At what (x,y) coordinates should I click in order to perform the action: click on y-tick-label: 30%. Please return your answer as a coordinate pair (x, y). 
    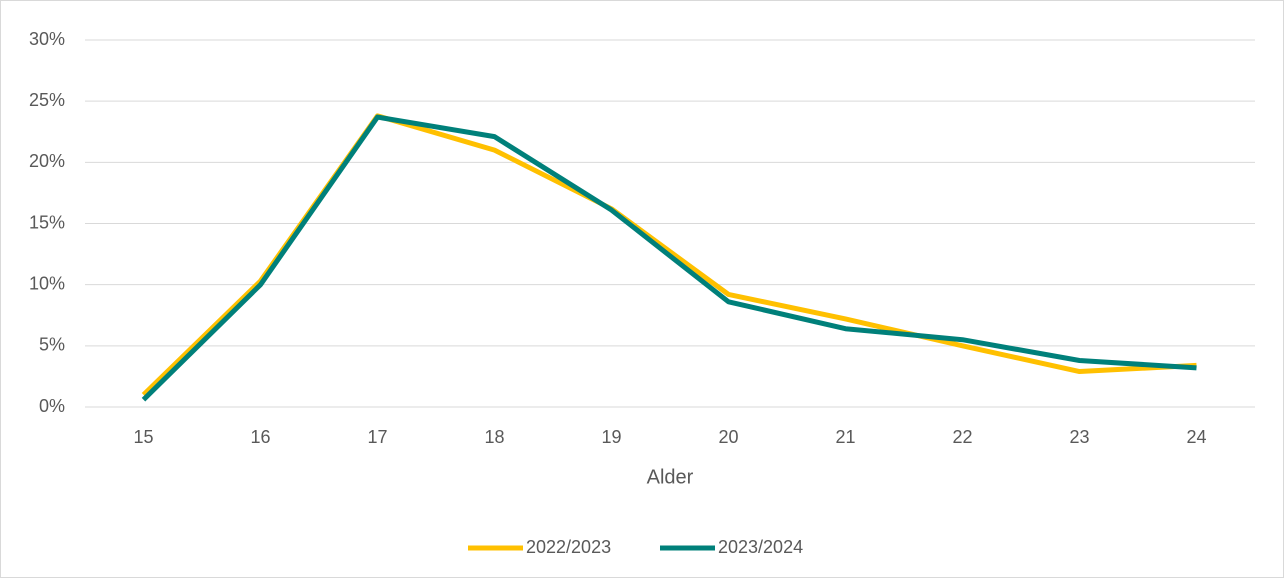
    Looking at the image, I should click on (47, 39).